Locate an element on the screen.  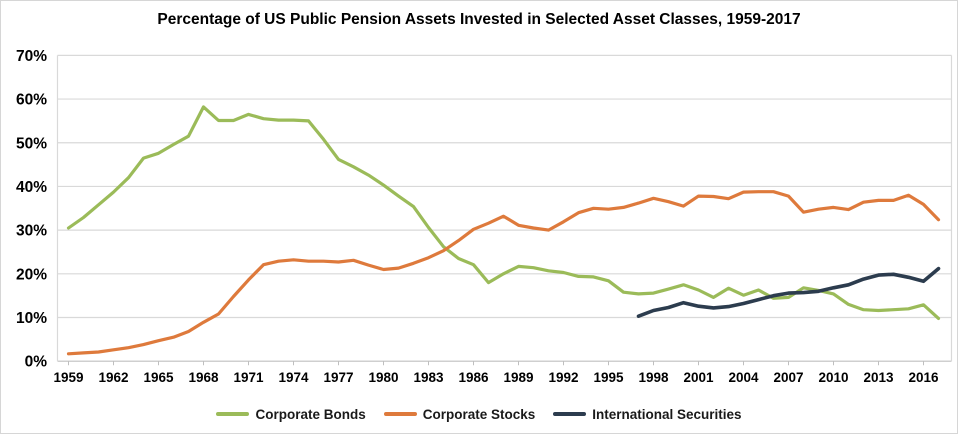
legend-item-corporate-stocks: Corporate Stocks is located at coordinates (459, 414).